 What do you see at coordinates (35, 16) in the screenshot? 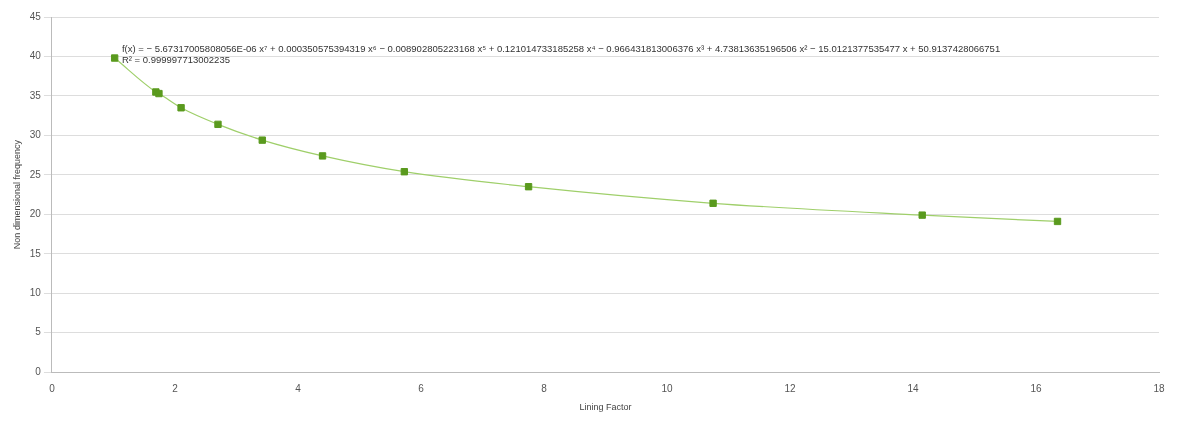
I see `y-tick-label: 45` at bounding box center [35, 16].